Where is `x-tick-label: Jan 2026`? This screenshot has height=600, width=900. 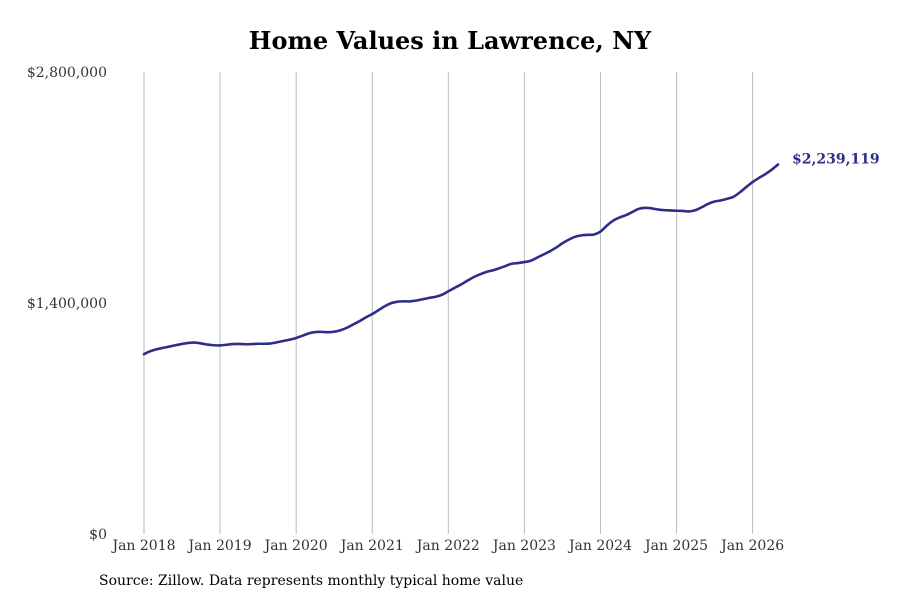
x-tick-label: Jan 2026 is located at coordinates (751, 546).